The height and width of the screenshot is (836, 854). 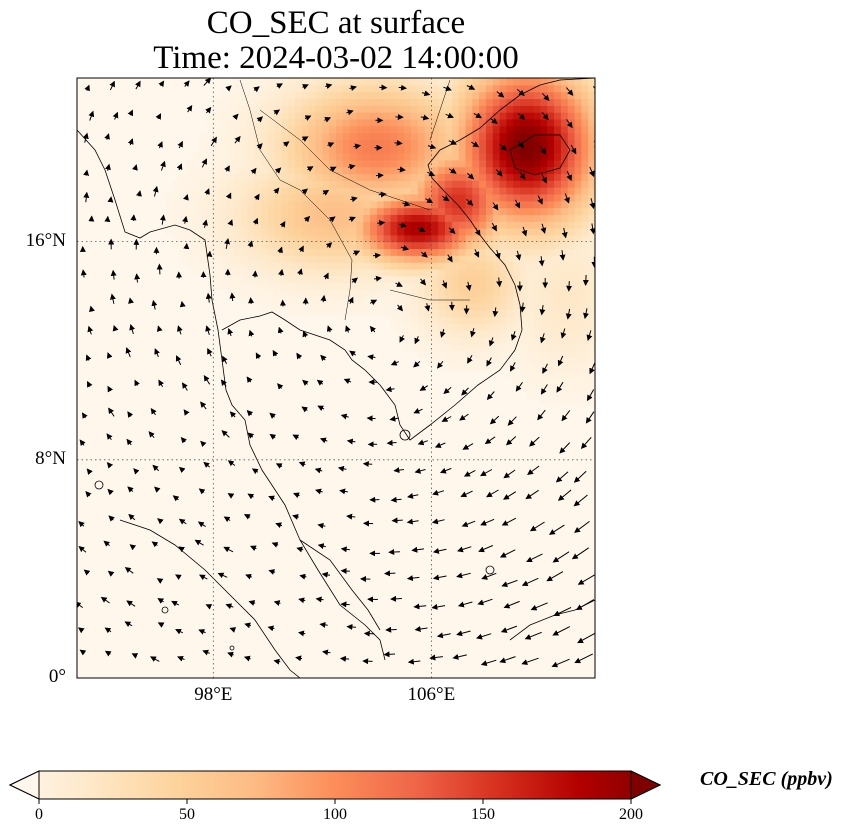 I want to click on map-time: Time: 2024-03-02 14:00:00, so click(x=336, y=58).